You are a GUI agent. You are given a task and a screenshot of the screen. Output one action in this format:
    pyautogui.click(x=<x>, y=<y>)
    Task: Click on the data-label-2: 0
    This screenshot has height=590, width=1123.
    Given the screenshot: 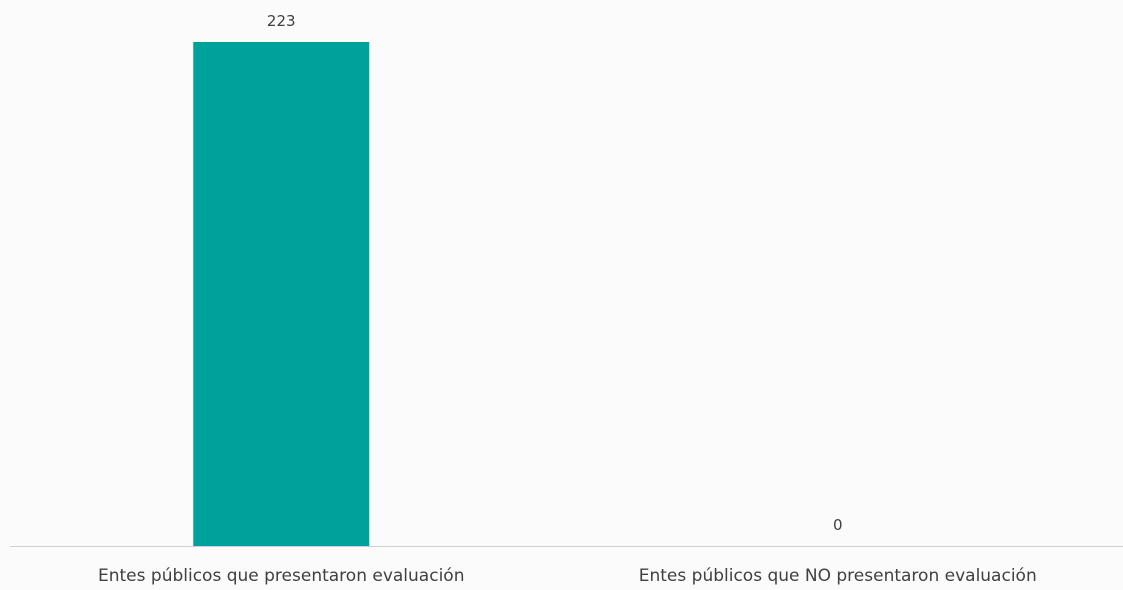 What is the action you would take?
    pyautogui.click(x=838, y=525)
    